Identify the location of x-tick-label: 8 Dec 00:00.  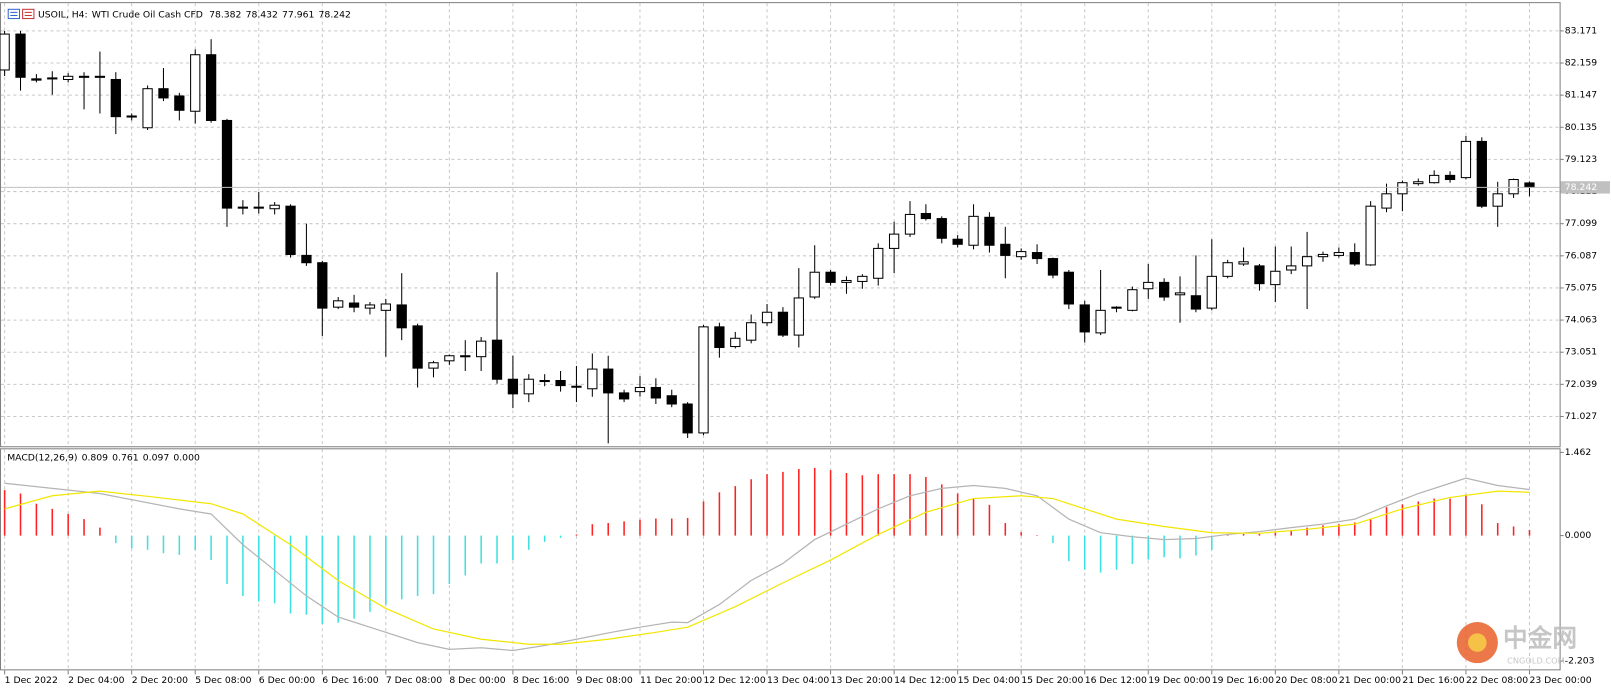
(477, 680).